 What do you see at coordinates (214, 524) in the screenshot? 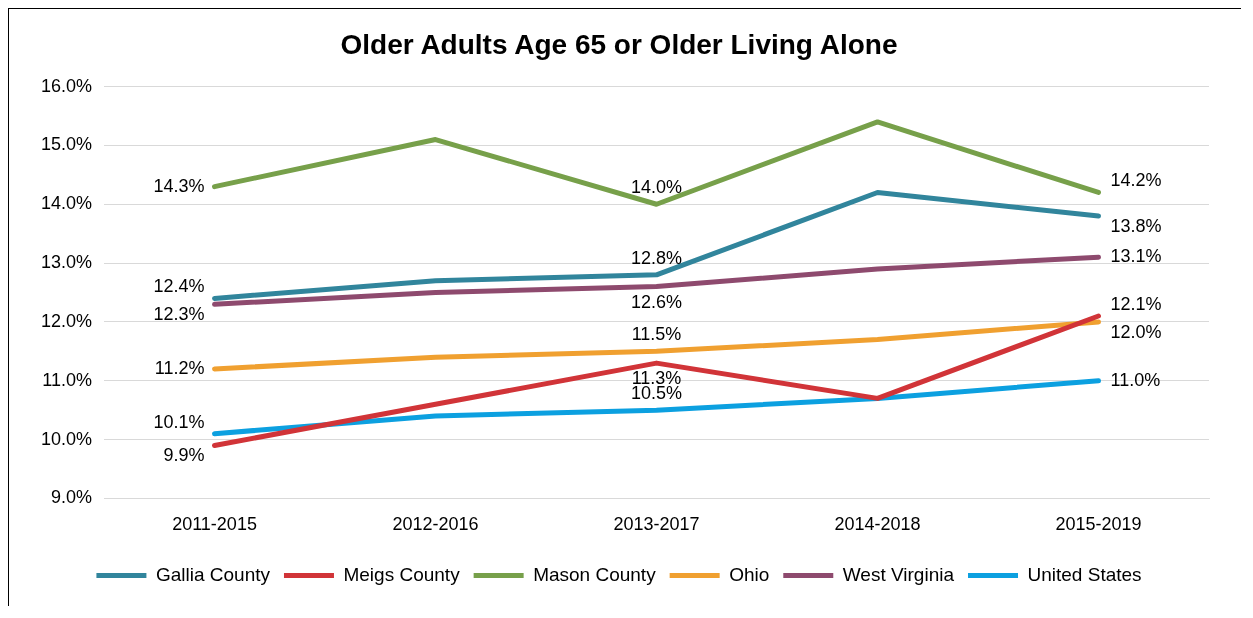
I see `x-tick-label: 2011-2015` at bounding box center [214, 524].